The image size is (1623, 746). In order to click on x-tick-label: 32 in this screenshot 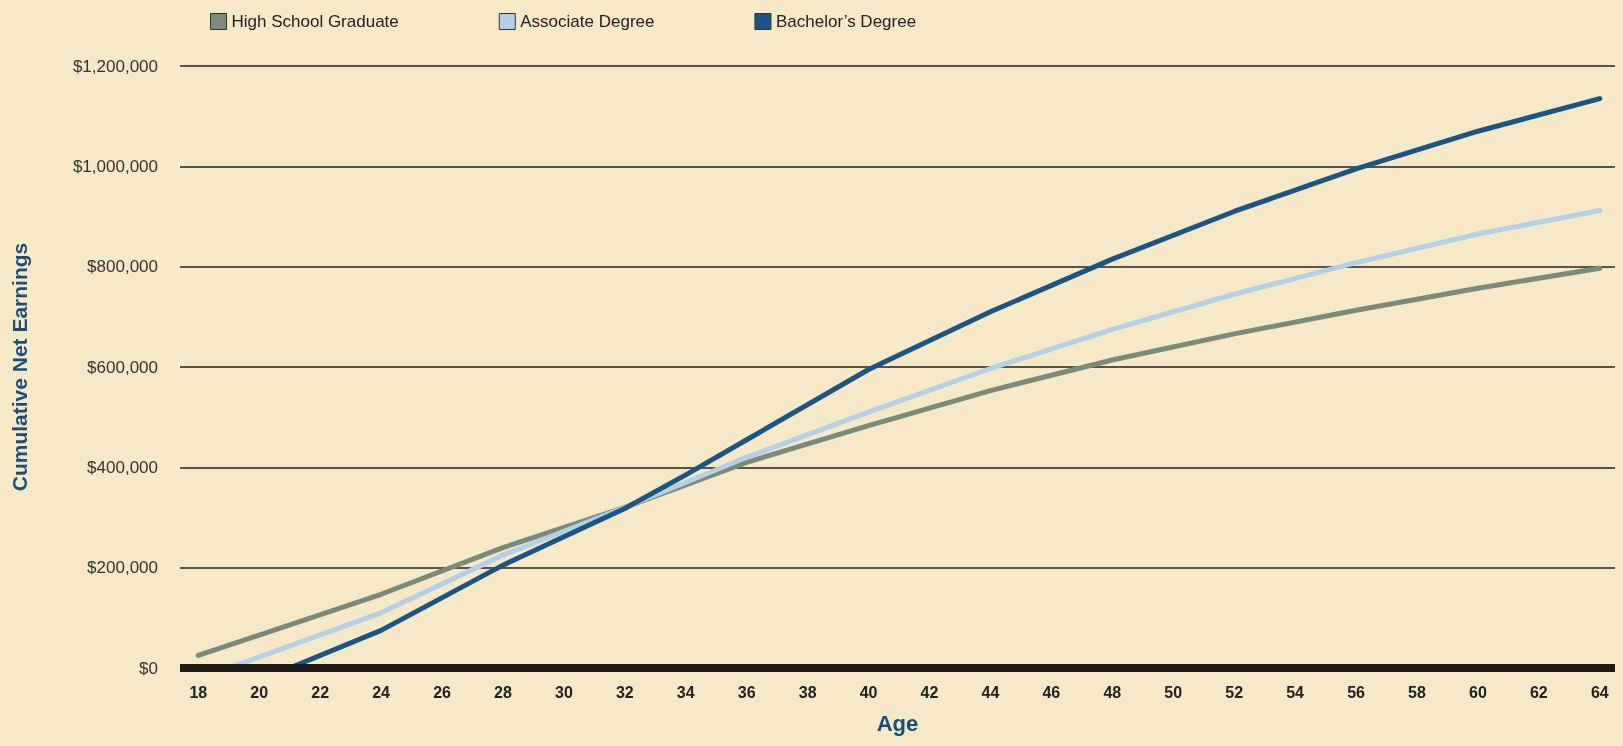, I will do `click(624, 692)`.